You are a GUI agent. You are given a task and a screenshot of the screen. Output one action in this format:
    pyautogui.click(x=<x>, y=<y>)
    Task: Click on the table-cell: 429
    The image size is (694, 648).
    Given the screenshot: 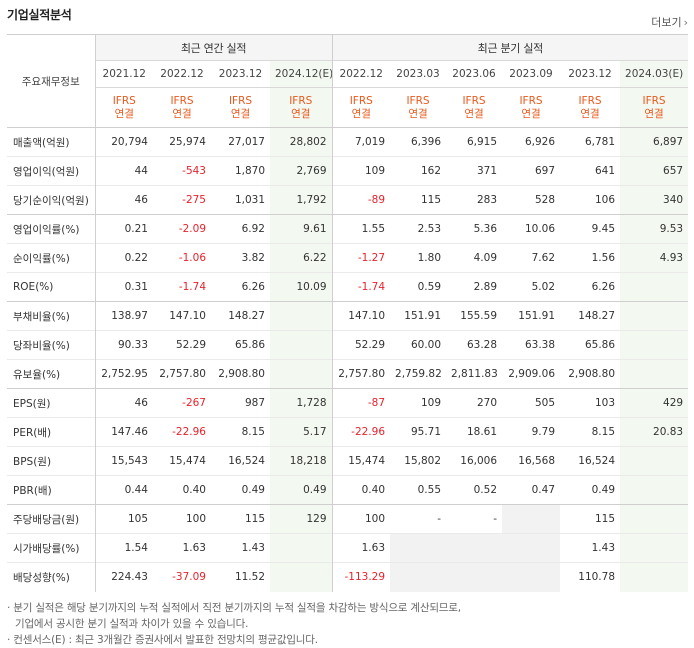 What is the action you would take?
    pyautogui.click(x=654, y=403)
    